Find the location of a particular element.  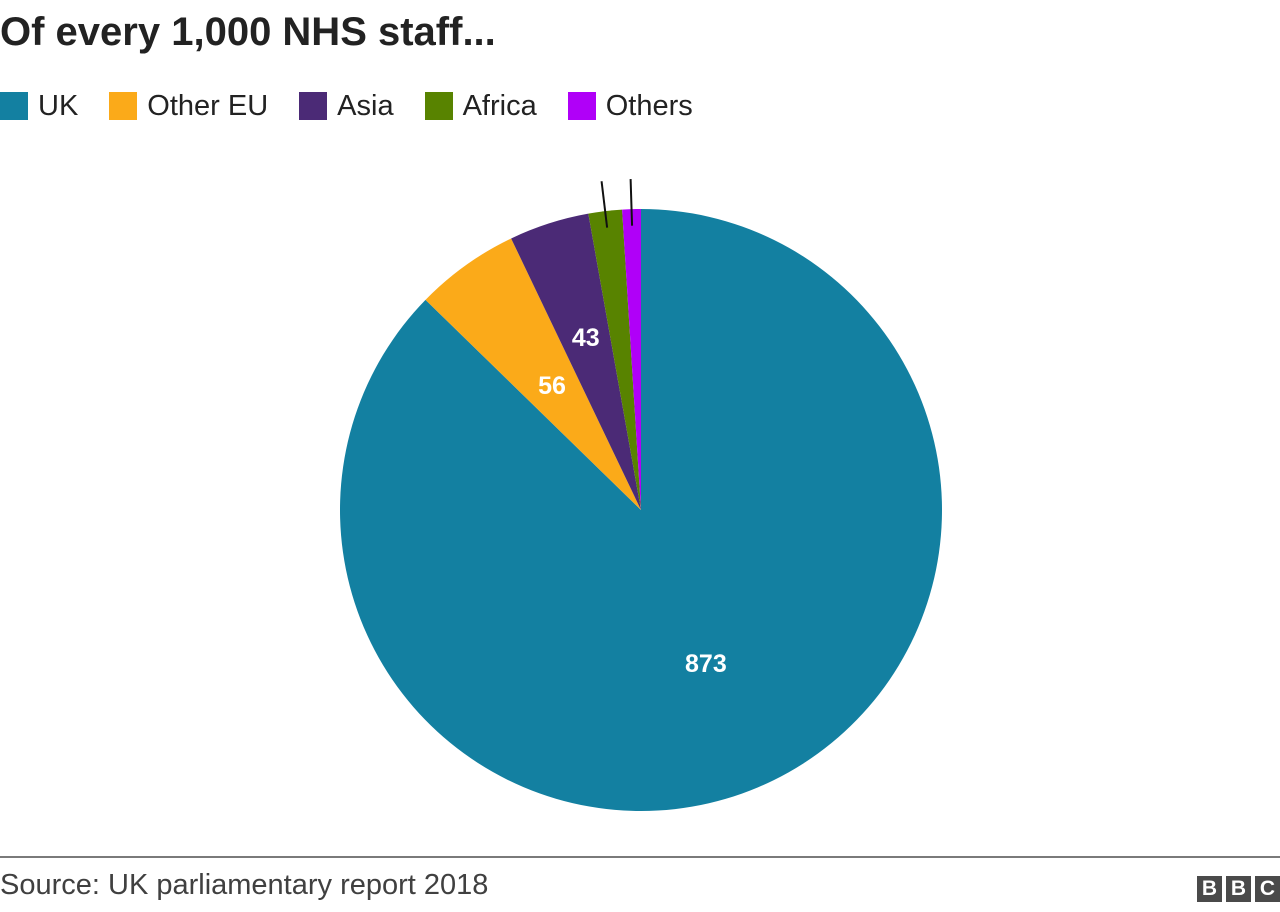

legend-swatch-others is located at coordinates (581, 106).